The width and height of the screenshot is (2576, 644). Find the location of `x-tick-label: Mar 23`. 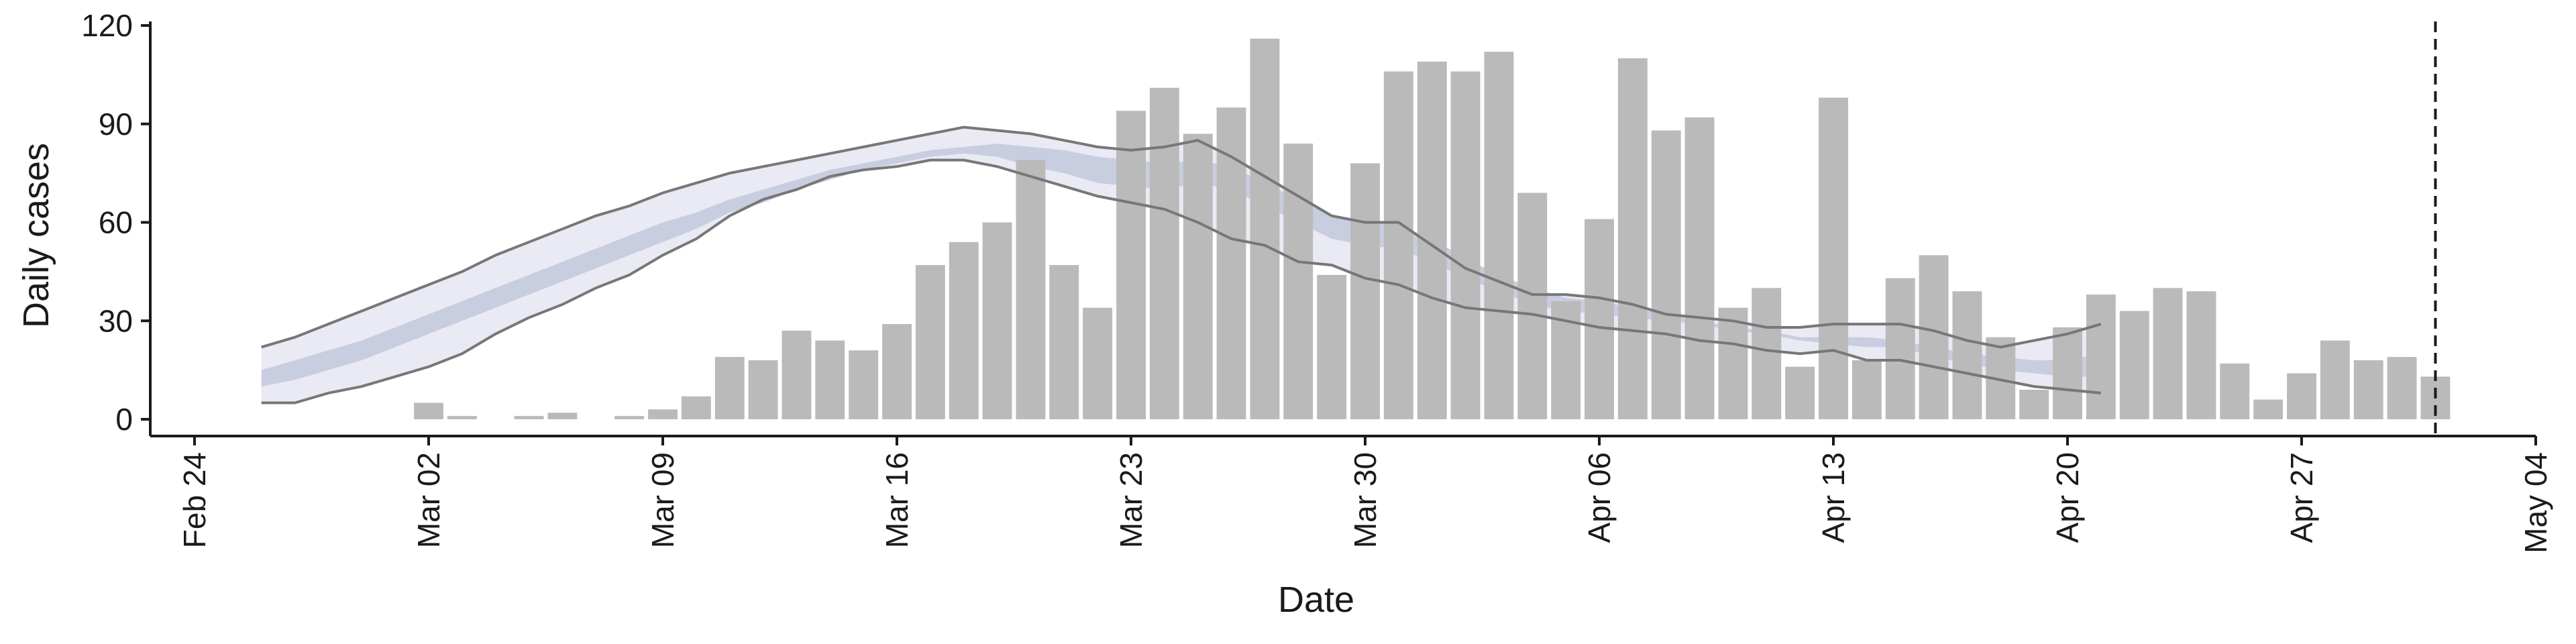

x-tick-label: Mar 23 is located at coordinates (1131, 500).